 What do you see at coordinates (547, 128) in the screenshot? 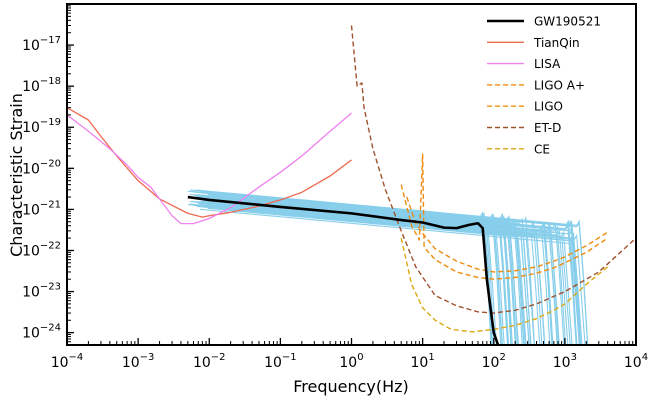
I see `legend-label: ET-D` at bounding box center [547, 128].